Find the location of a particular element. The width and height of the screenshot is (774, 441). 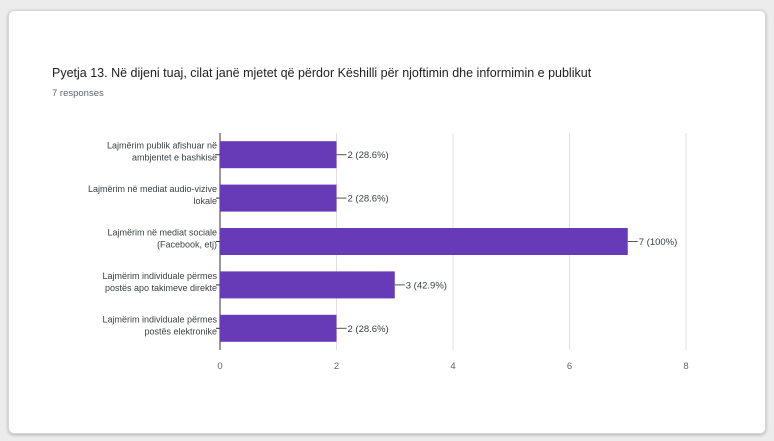

responses-count: 7 responses is located at coordinates (78, 93).